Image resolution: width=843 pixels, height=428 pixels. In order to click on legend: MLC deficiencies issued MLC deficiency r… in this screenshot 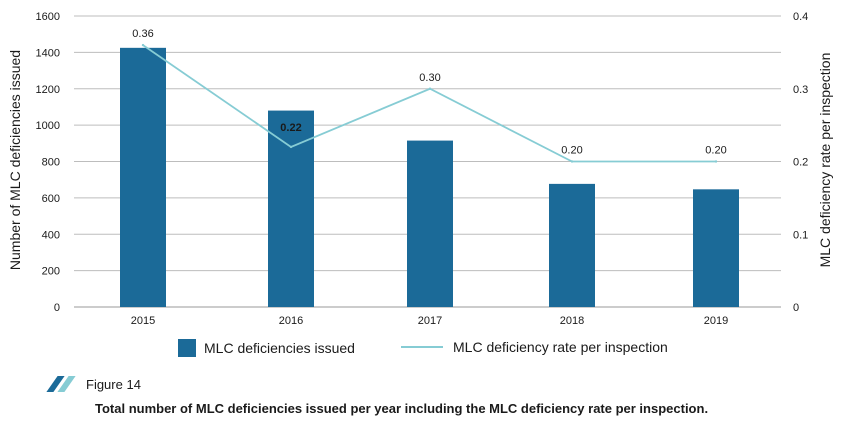, I will do `click(421, 350)`.